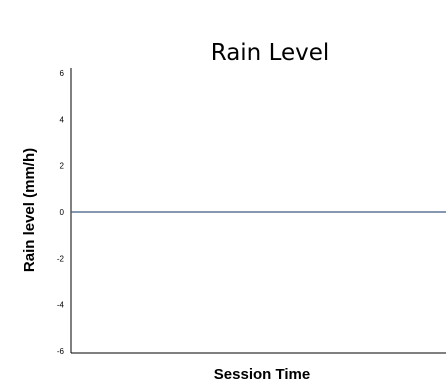 This screenshot has height=383, width=446. What do you see at coordinates (62, 166) in the screenshot?
I see `y-tick-label: 2` at bounding box center [62, 166].